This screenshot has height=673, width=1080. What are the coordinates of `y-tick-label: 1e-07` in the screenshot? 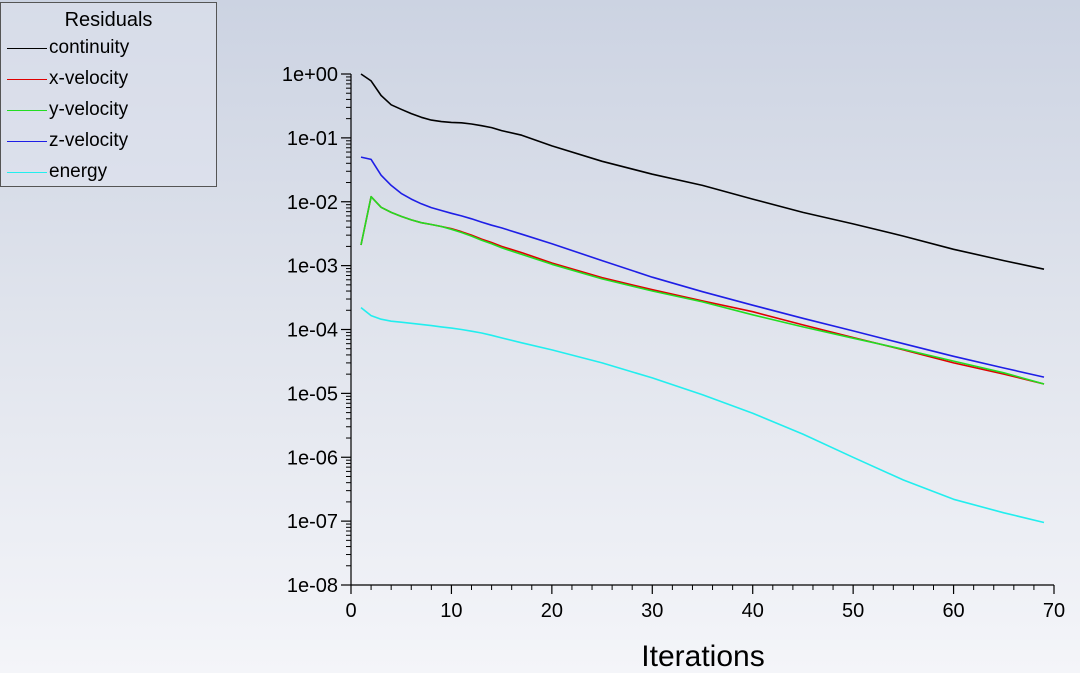 It's located at (312, 522).